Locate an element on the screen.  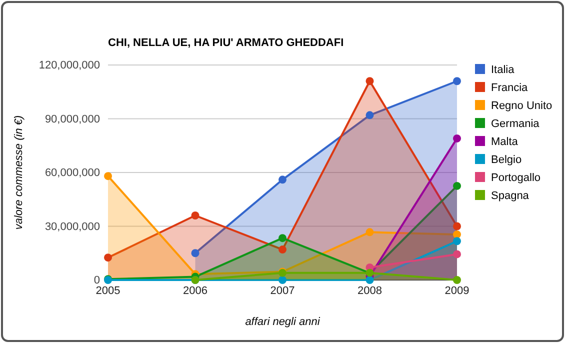
x-tick-label: 2008 is located at coordinates (370, 290).